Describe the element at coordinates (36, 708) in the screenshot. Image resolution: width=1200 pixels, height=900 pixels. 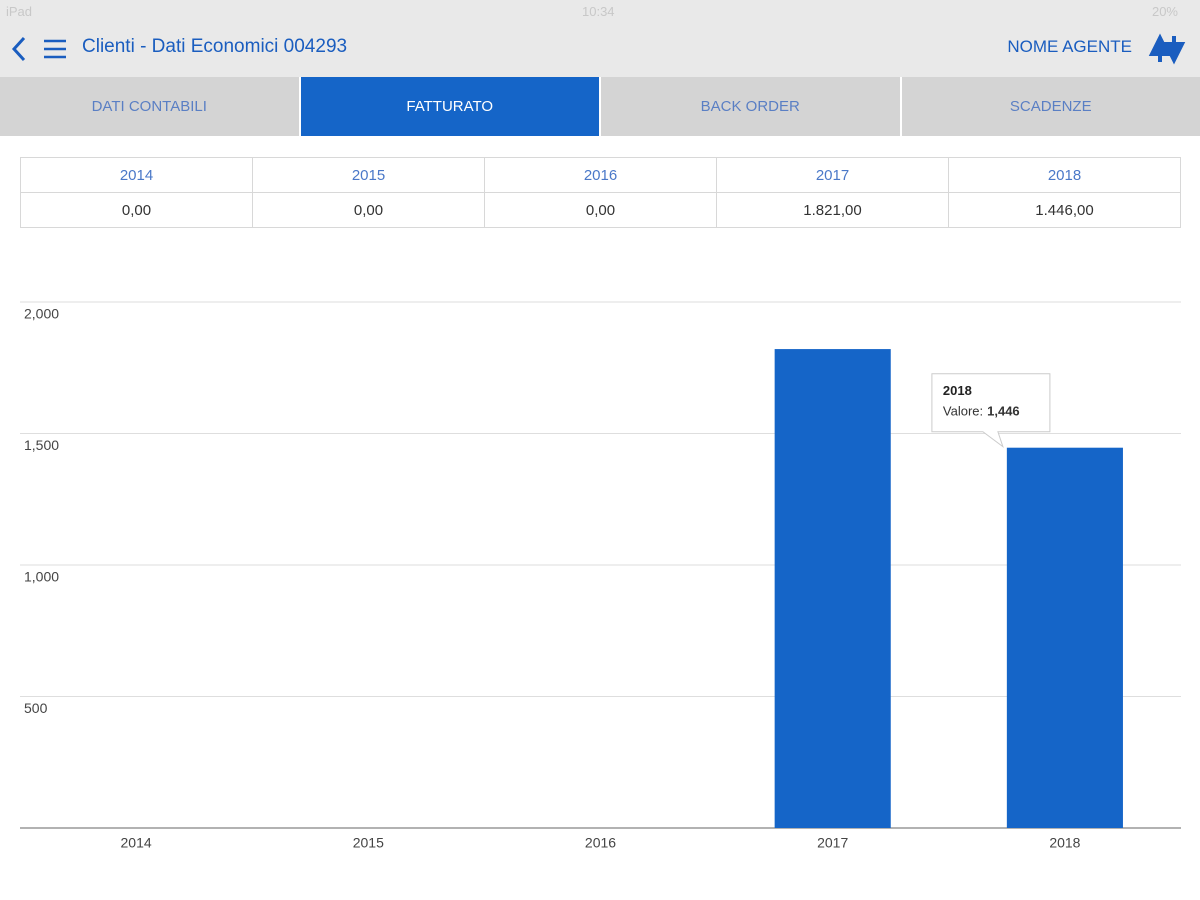
I see `y-tick-label: 500` at that location.